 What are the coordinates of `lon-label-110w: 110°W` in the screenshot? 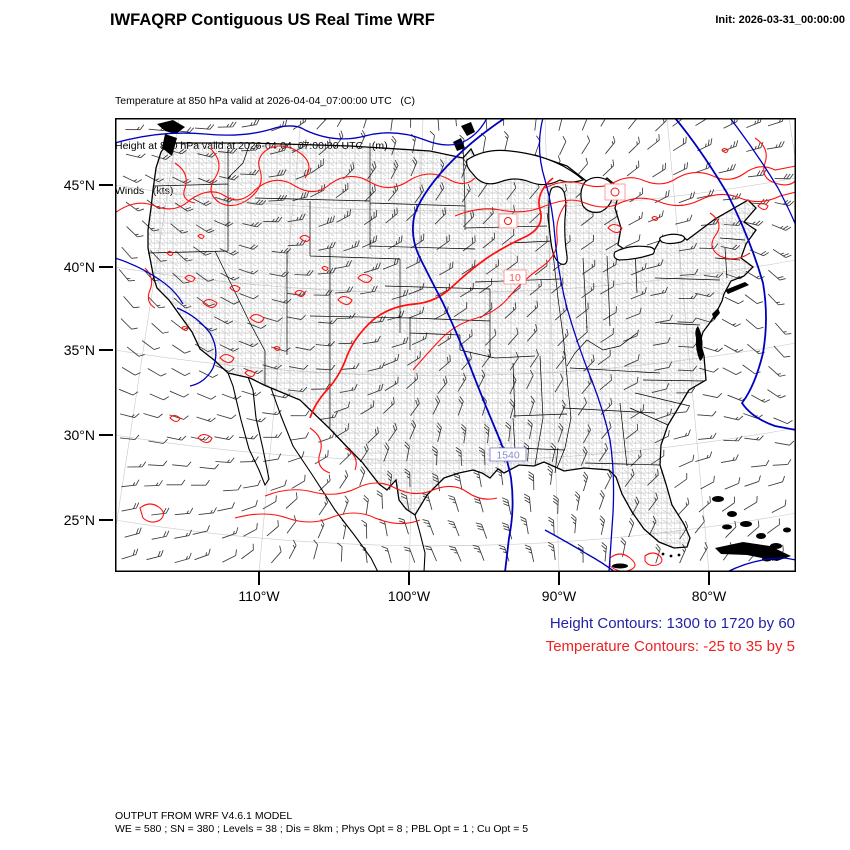 It's located at (259, 596).